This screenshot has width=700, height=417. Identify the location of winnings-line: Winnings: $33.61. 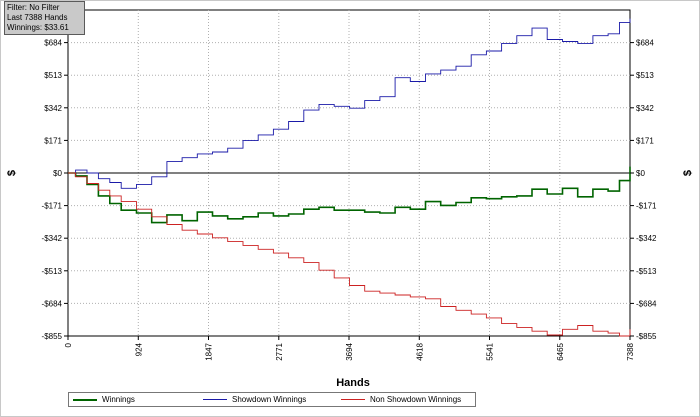
(38, 27).